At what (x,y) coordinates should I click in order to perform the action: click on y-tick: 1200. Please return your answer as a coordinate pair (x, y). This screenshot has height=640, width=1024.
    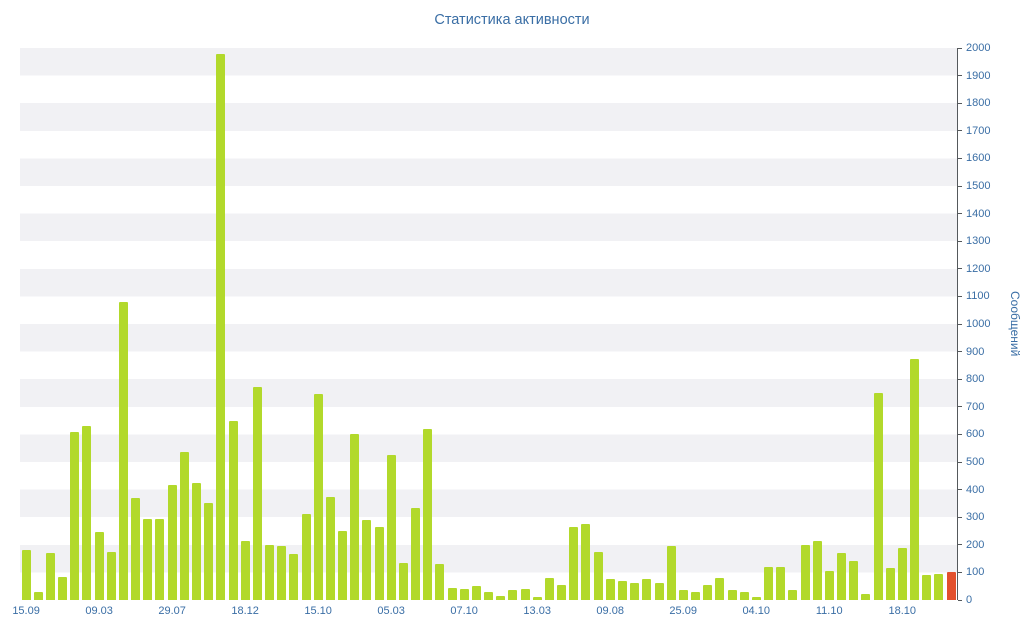
    Looking at the image, I should click on (974, 269).